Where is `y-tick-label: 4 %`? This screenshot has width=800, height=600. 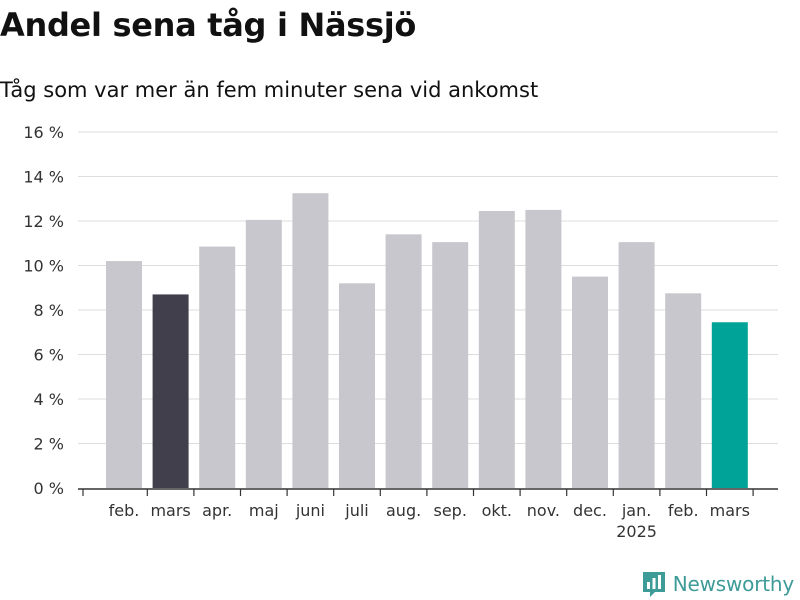
y-tick-label: 4 % is located at coordinates (49, 399).